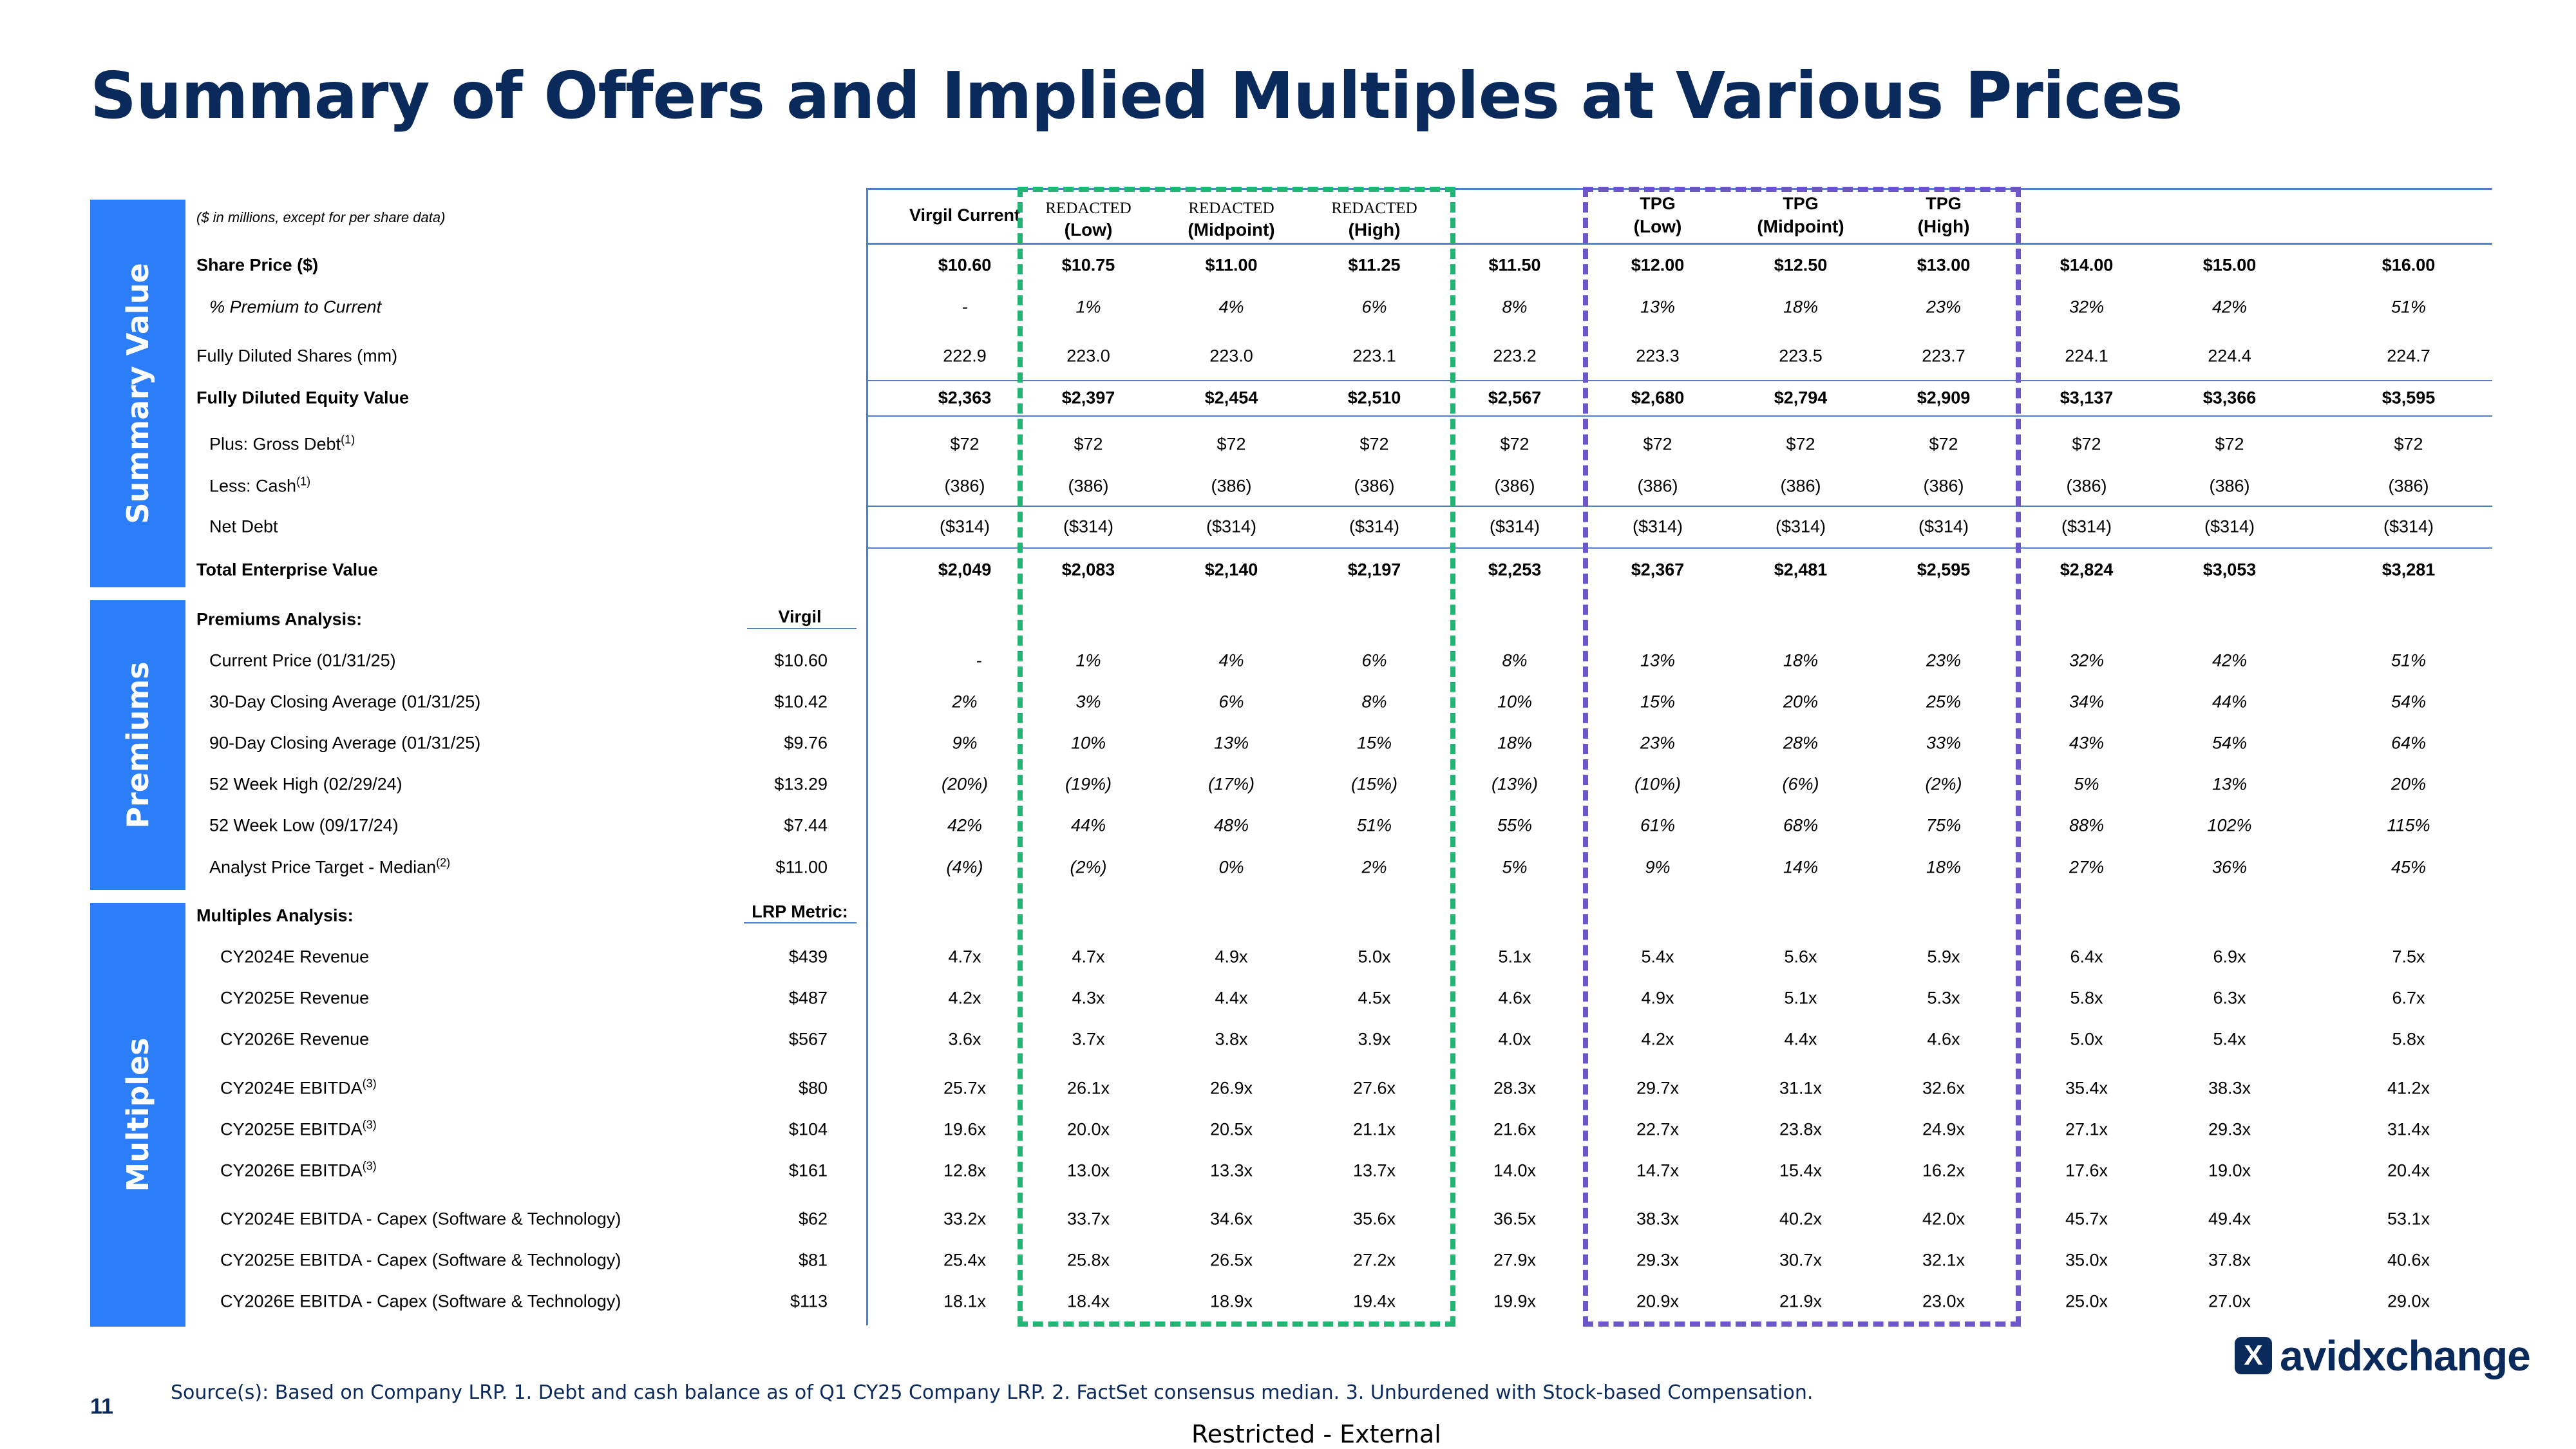  Describe the element at coordinates (369, 1083) in the screenshot. I see `footnote-ref: (3)` at that location.